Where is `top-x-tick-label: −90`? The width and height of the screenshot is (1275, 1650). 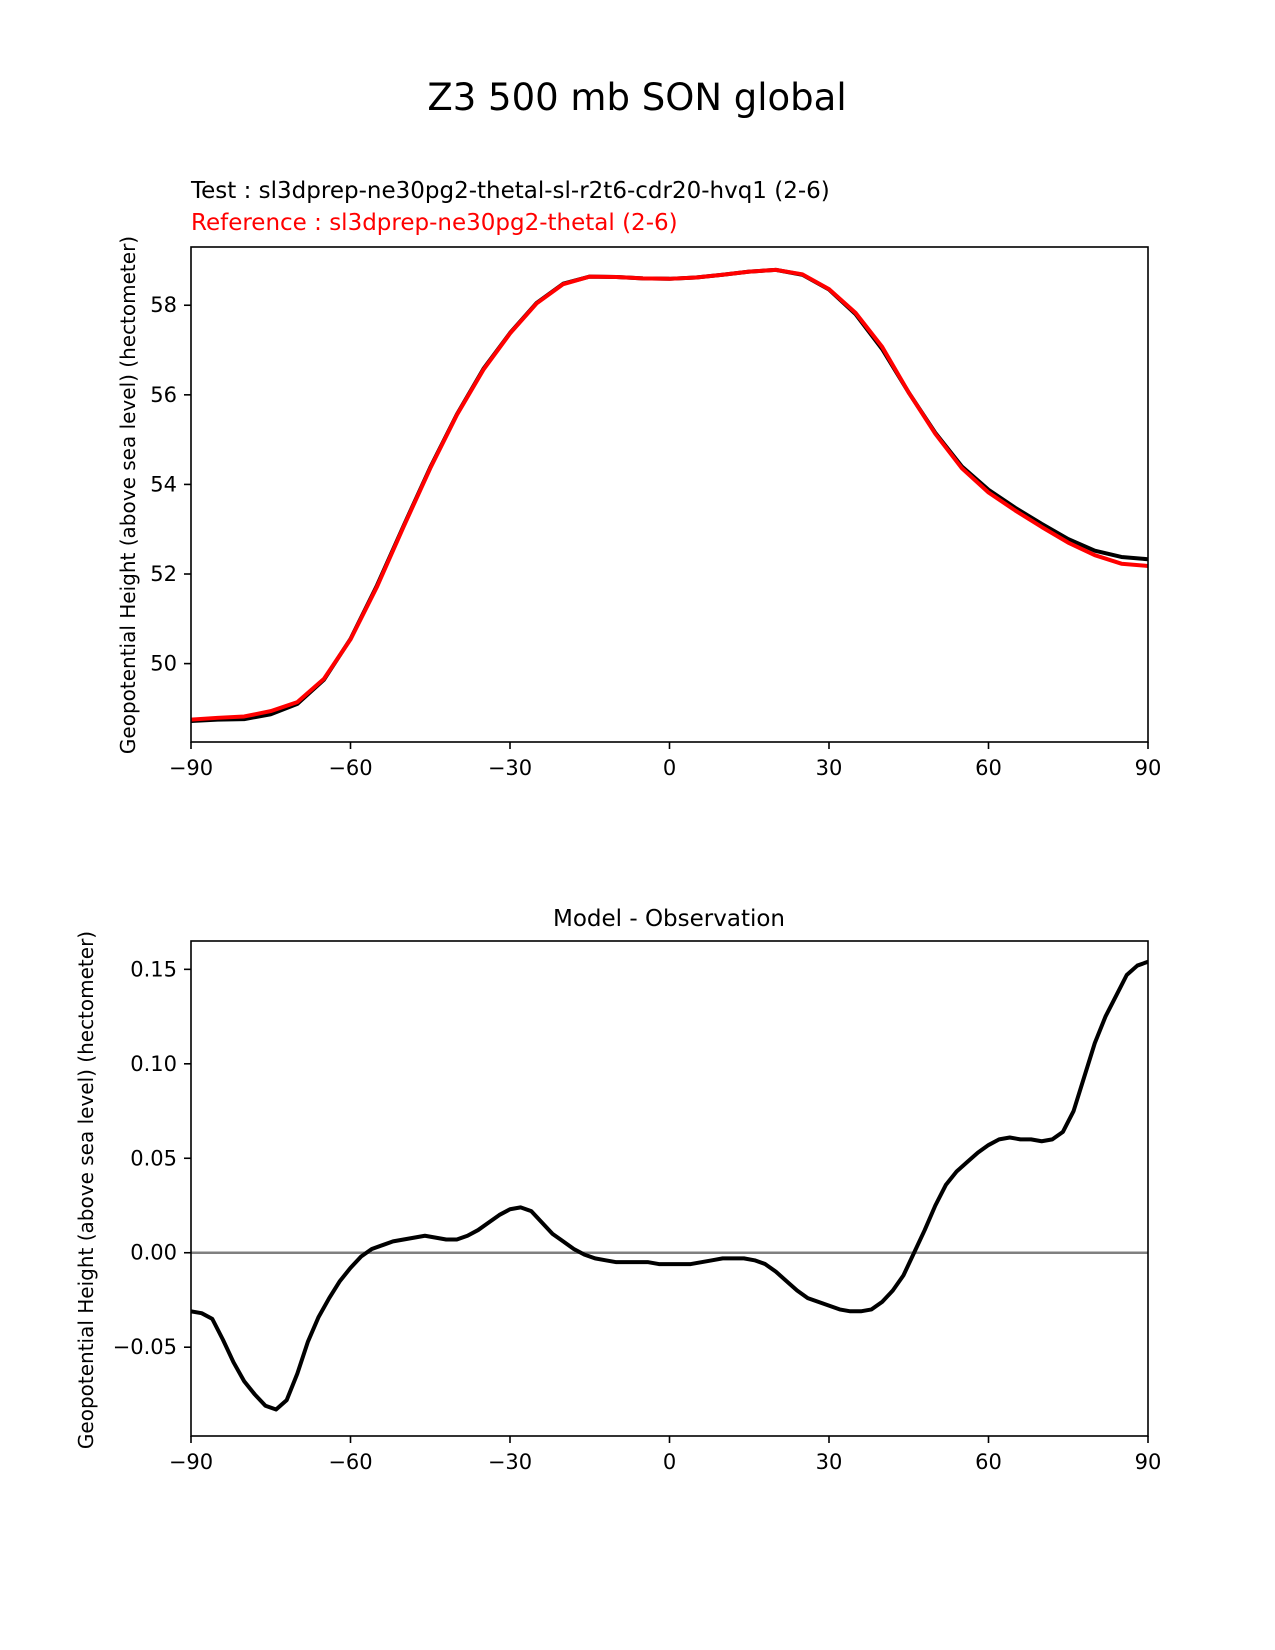
top-x-tick-label: −90 is located at coordinates (191, 768).